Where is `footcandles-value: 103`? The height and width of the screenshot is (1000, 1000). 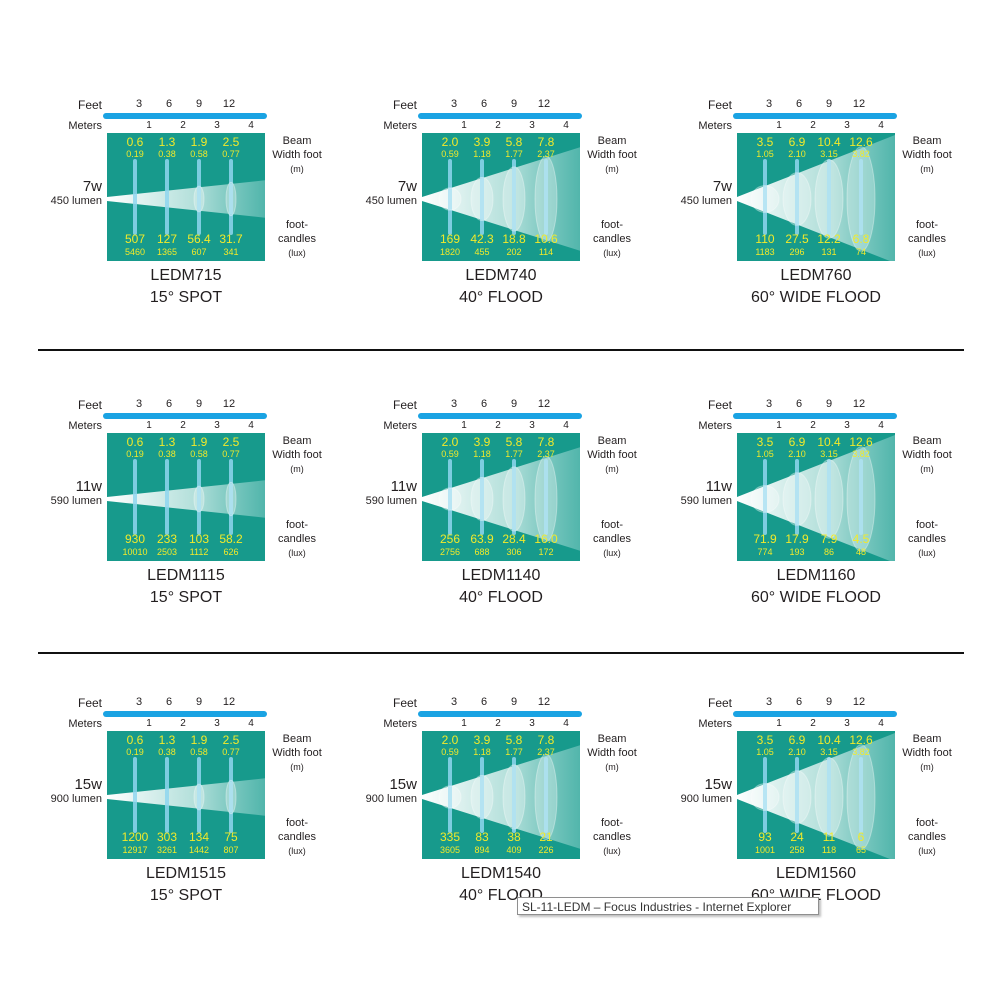
footcandles-value: 103 is located at coordinates (199, 539).